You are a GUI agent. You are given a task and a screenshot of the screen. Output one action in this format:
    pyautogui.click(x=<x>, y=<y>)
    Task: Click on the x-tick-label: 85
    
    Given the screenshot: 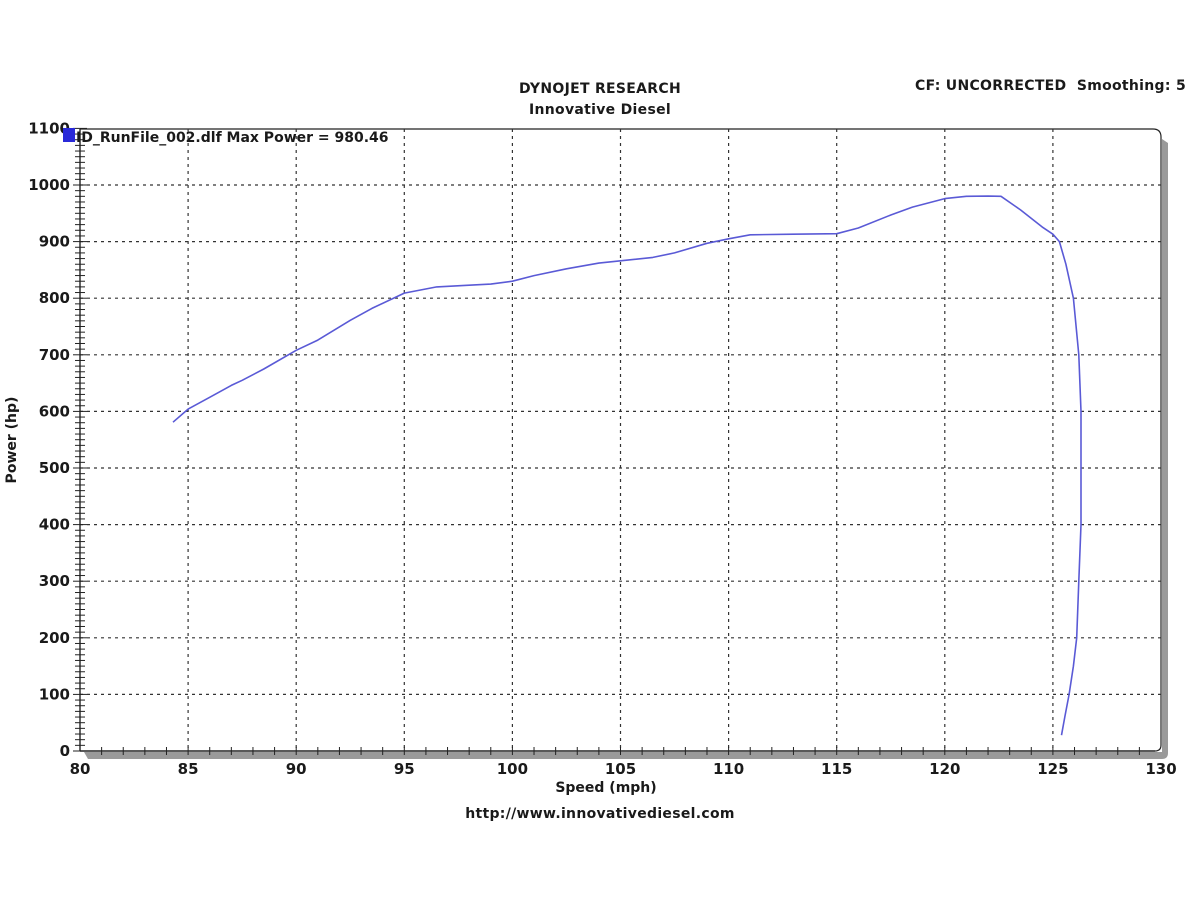 What is the action you would take?
    pyautogui.click(x=188, y=769)
    